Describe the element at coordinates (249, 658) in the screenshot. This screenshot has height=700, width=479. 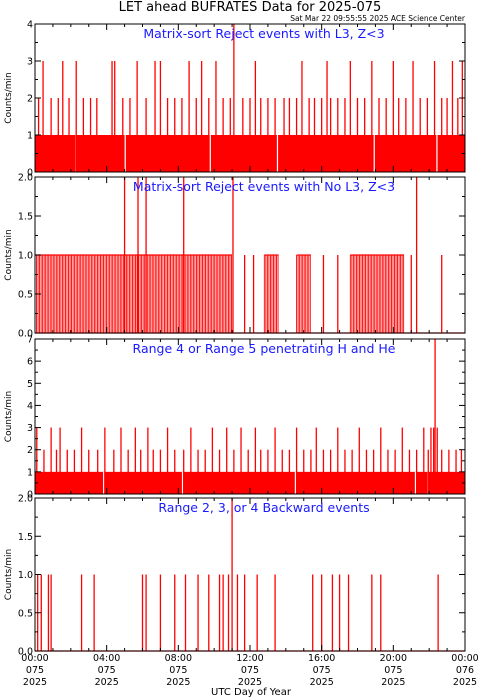
I see `x-tick-time: 12:00` at that location.